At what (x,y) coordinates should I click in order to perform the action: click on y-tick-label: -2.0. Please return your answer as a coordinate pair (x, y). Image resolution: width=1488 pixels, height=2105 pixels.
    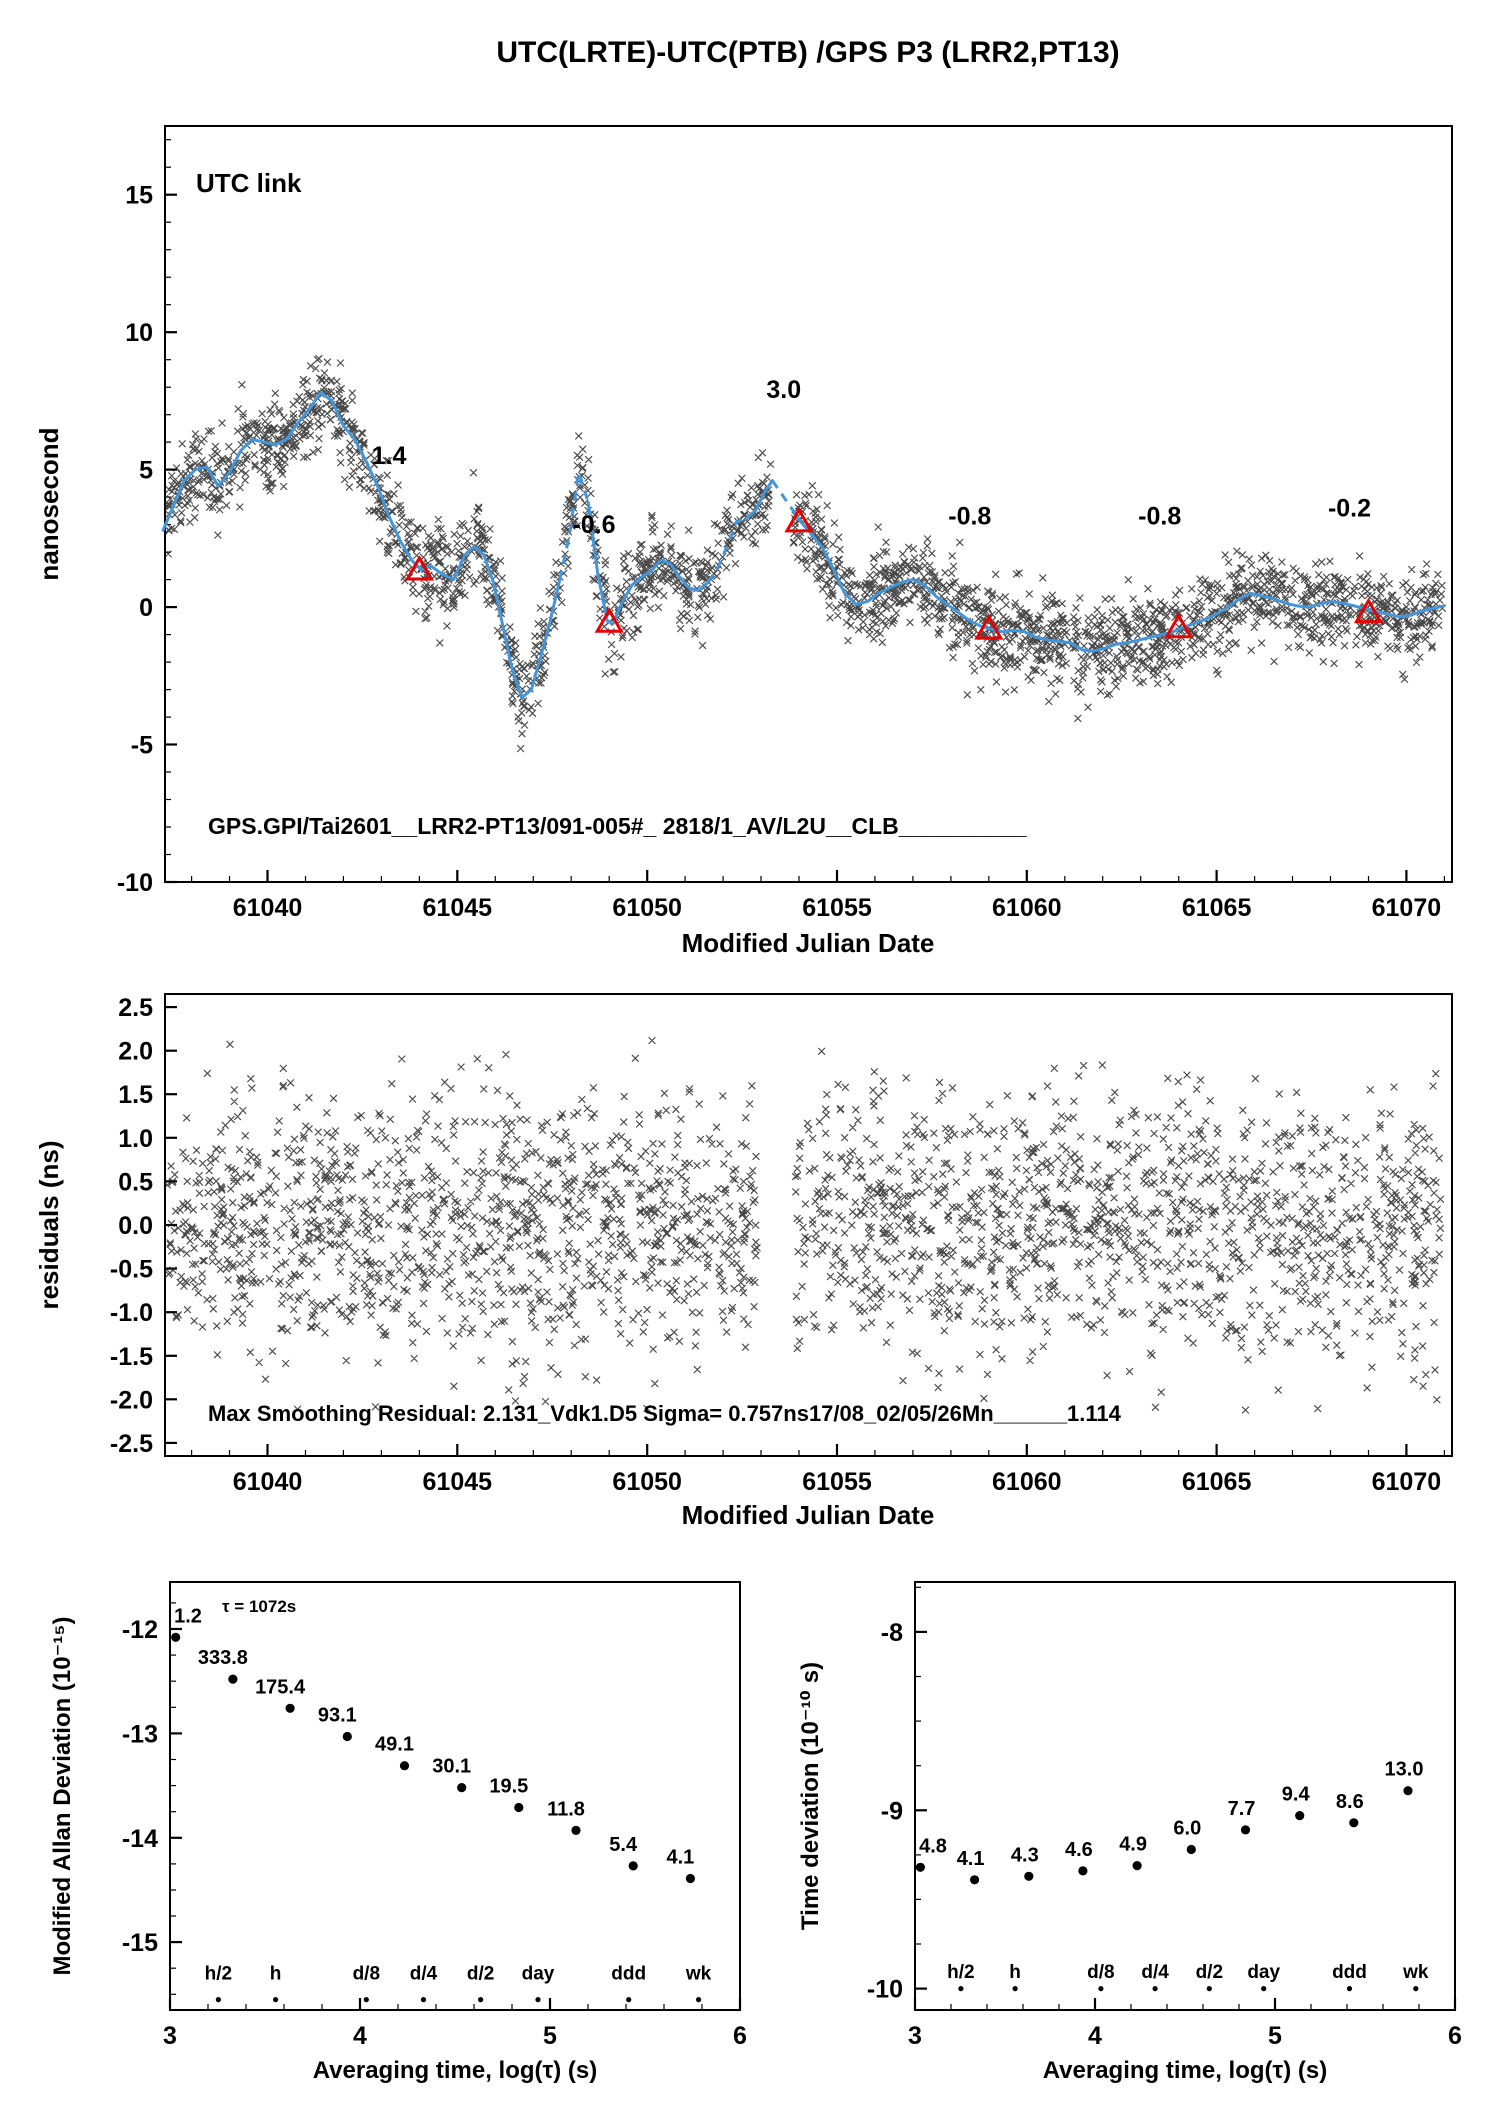
    Looking at the image, I should click on (131, 1400).